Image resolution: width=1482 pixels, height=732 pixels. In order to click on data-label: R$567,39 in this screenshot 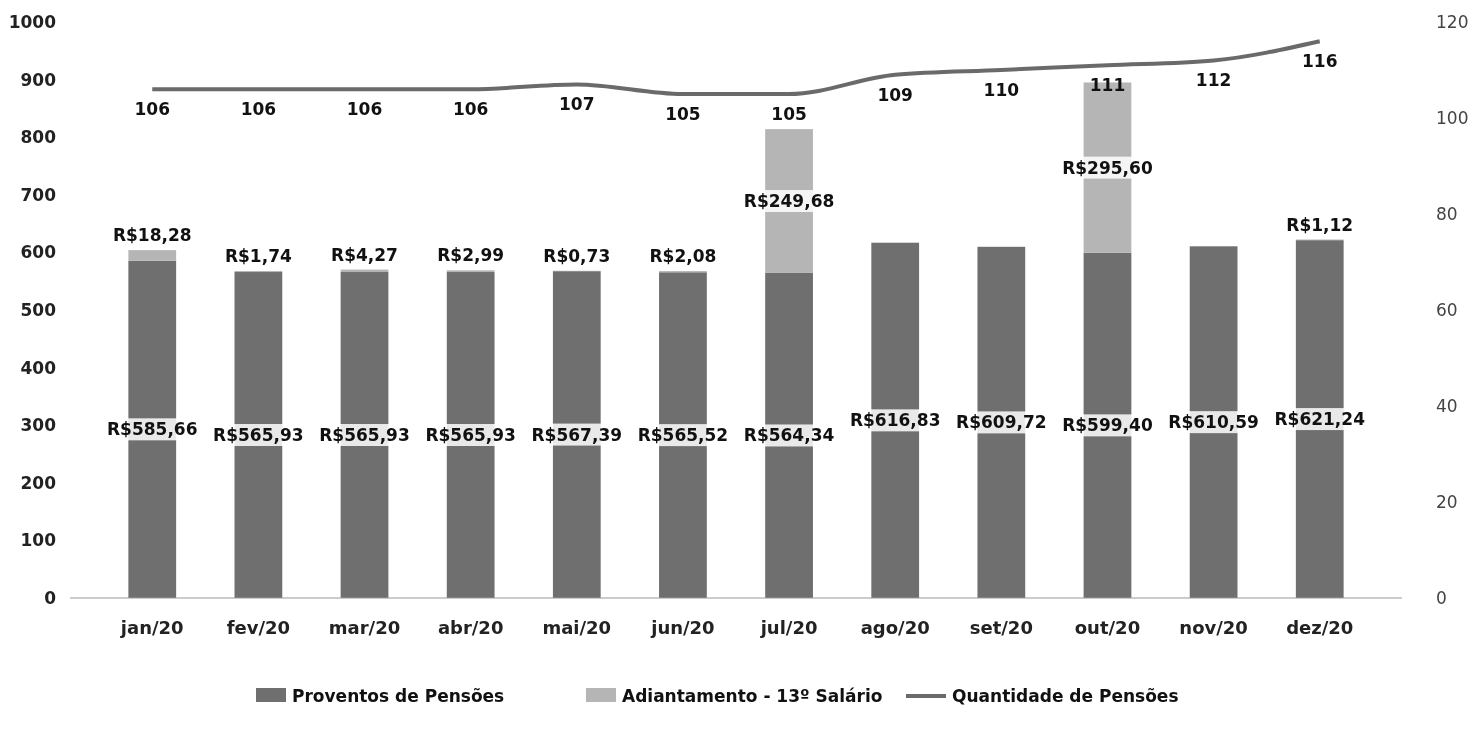, I will do `click(577, 434)`.